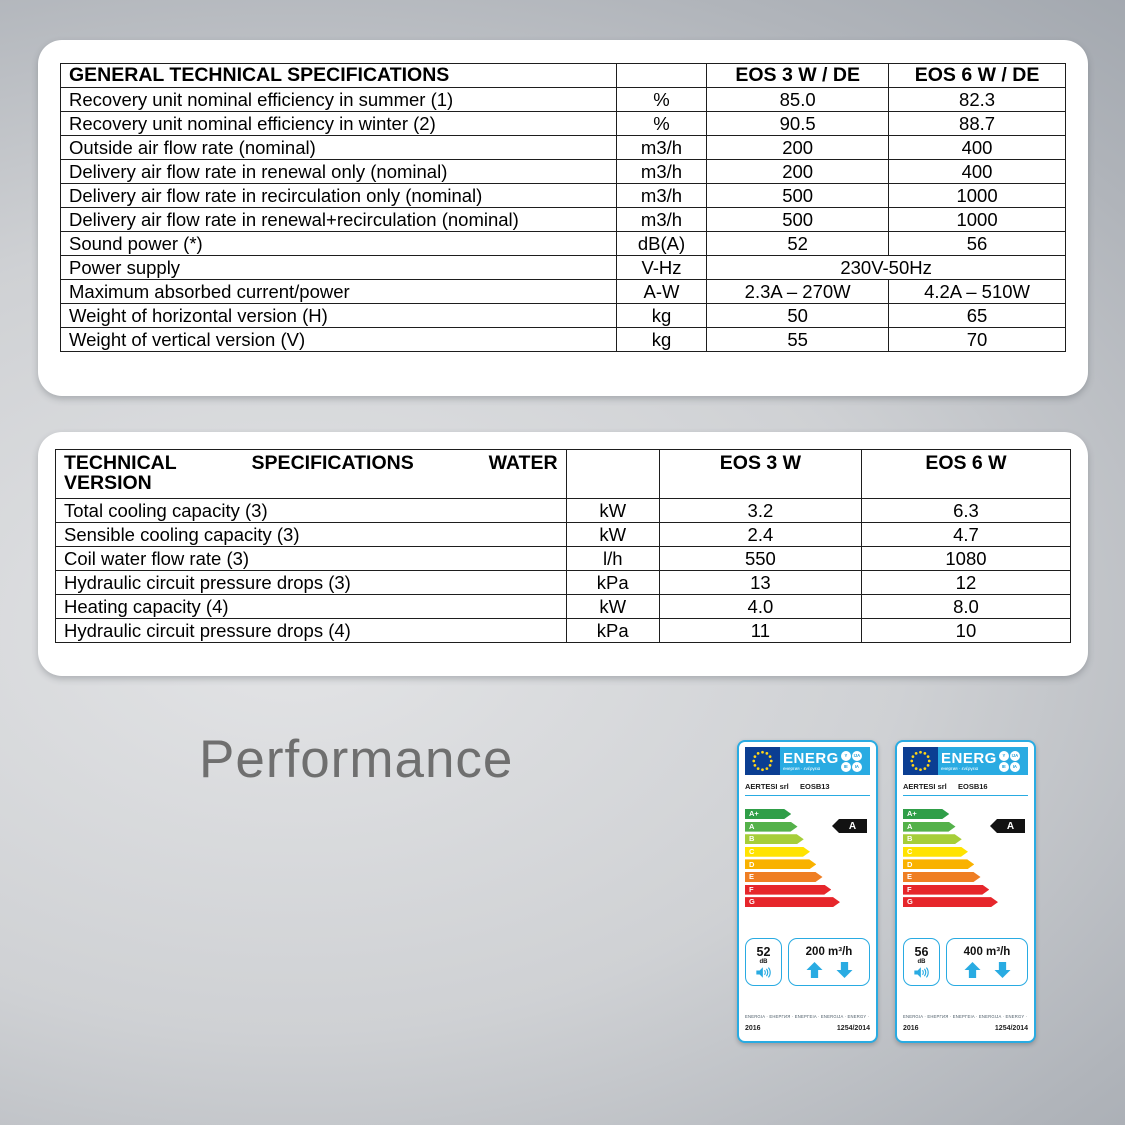 The width and height of the screenshot is (1125, 1125). What do you see at coordinates (760, 558) in the screenshot?
I see `spec-value-eos3: 550` at bounding box center [760, 558].